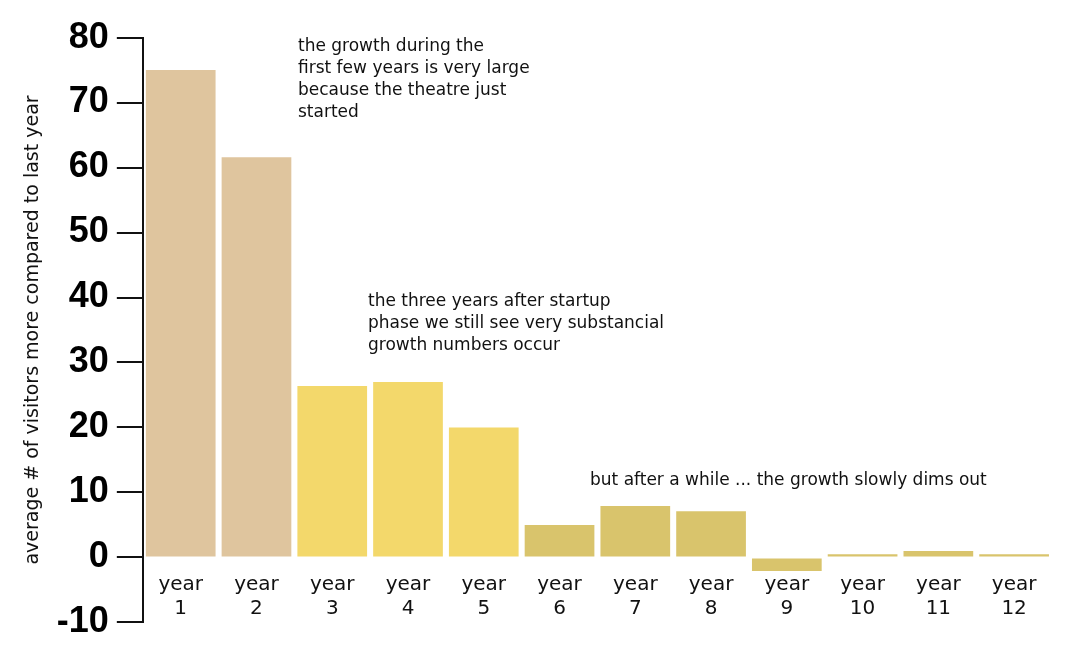 This screenshot has width=1070, height=660. Describe the element at coordinates (711, 594) in the screenshot. I see `x-tick-label: year 8` at that location.